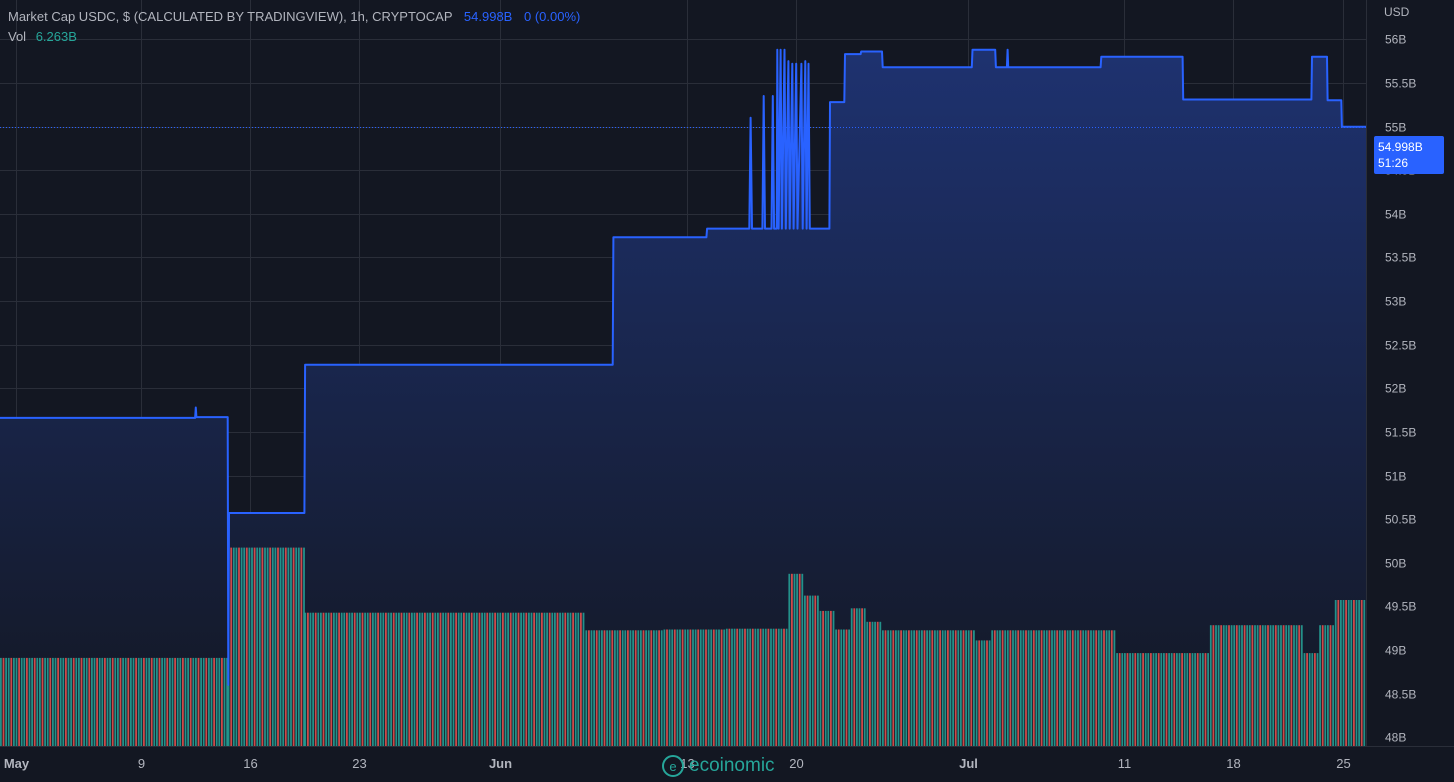 This screenshot has height=782, width=1454. Describe the element at coordinates (1410, 391) in the screenshot. I see `price-axis-background` at that location.